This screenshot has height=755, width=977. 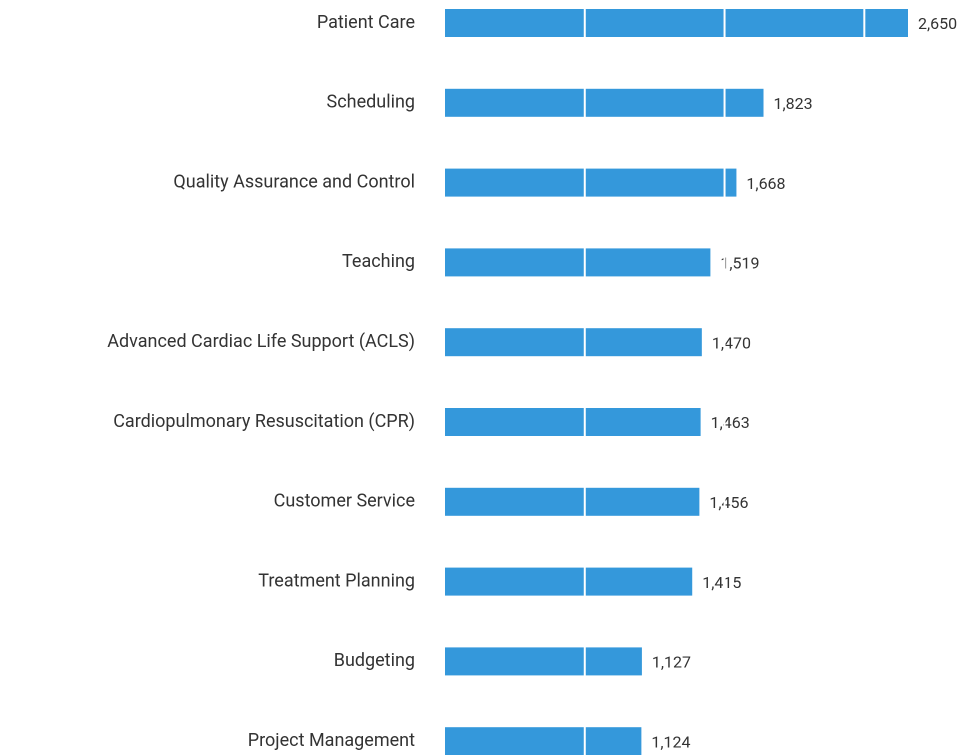 What do you see at coordinates (331, 740) in the screenshot?
I see `category-label: Project Management` at bounding box center [331, 740].